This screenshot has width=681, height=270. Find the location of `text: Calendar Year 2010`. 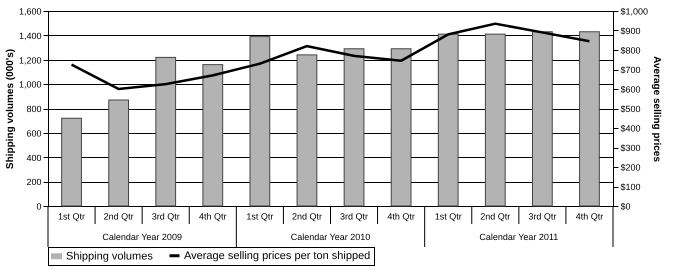

text: Calendar Year 2010 is located at coordinates (330, 237).